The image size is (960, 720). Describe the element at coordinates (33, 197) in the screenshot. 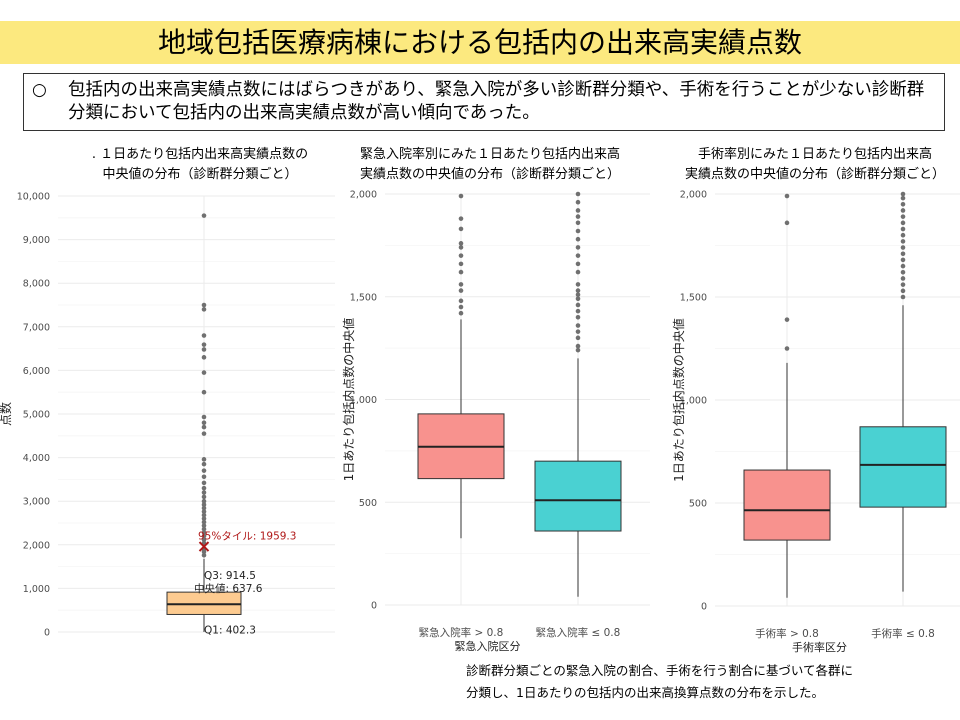

I see `left-ytick-label: 10,000` at that location.